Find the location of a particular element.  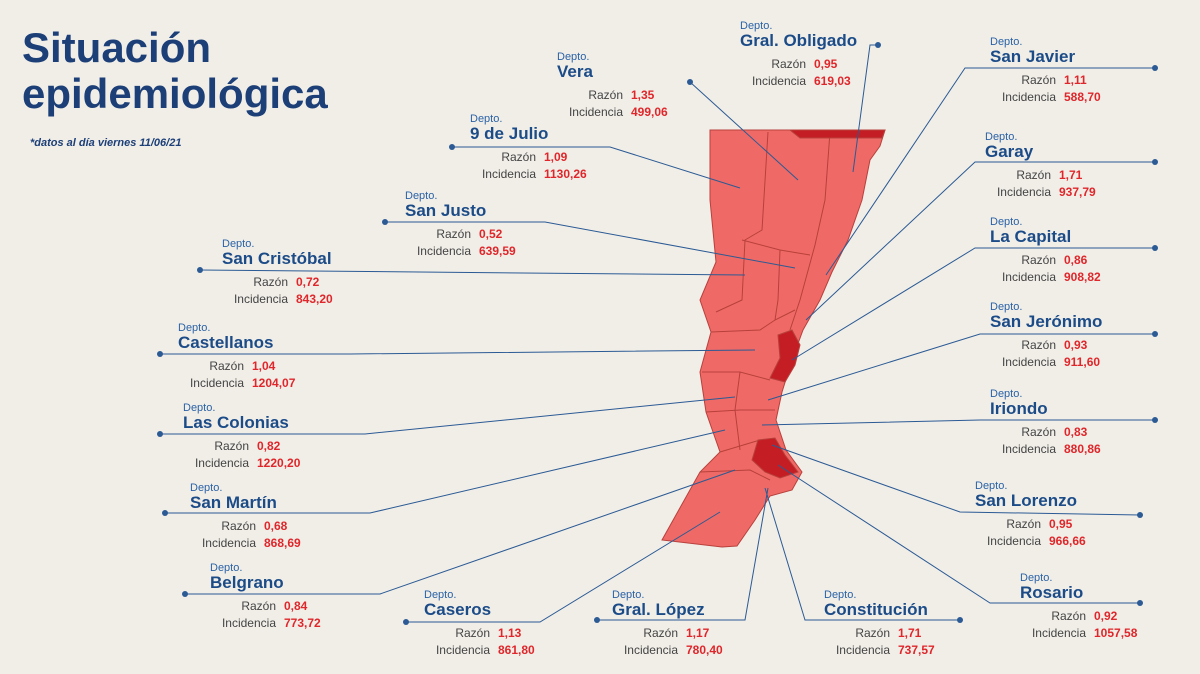

department-name: Iriondo is located at coordinates (1019, 408).